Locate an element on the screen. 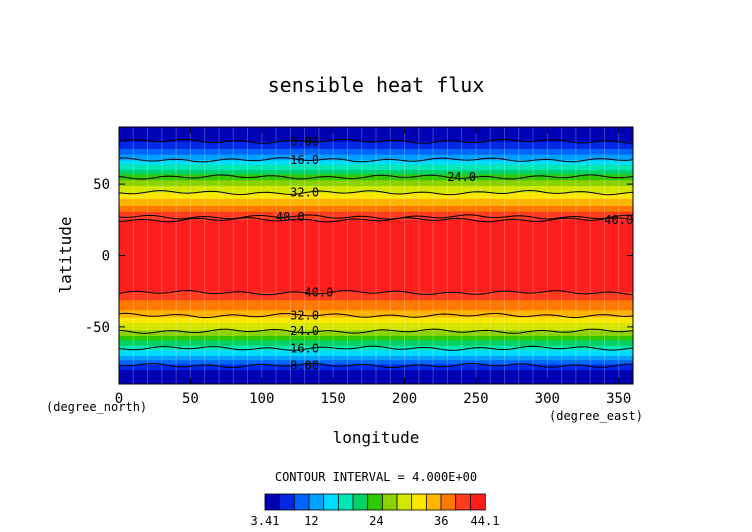  y-axis-units: (degree_north) is located at coordinates (96, 407).